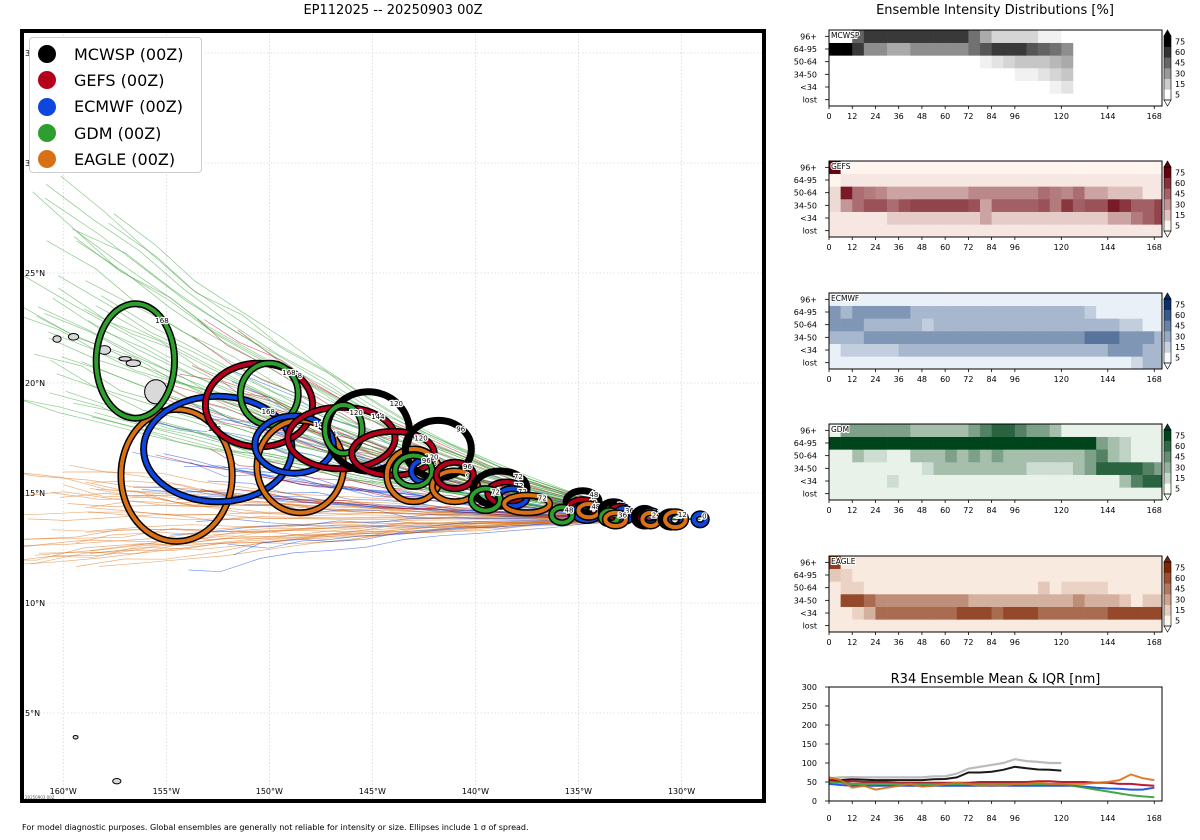 This screenshot has height=840, width=1200. Describe the element at coordinates (945, 773) in the screenshot. I see `r34-series-line` at that location.